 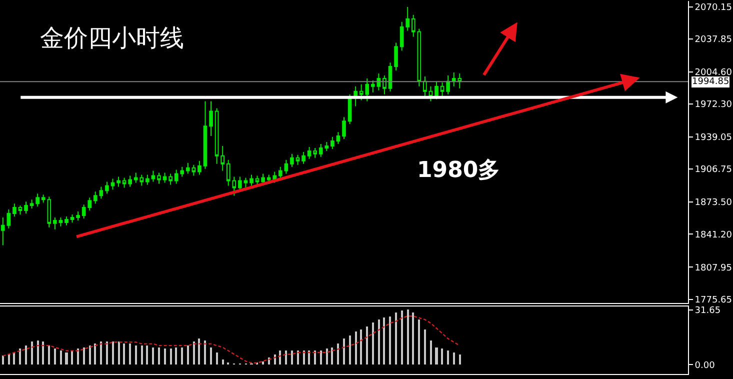 What do you see at coordinates (713, 105) in the screenshot?
I see `y-tick-label: 1972.30` at bounding box center [713, 105].